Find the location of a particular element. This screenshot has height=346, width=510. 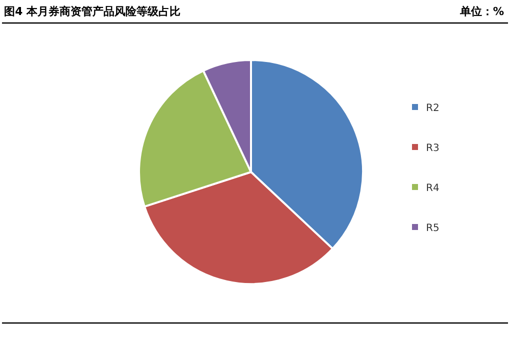

title: 图4 本月券商资管产品风险等级占比 is located at coordinates (92, 11).